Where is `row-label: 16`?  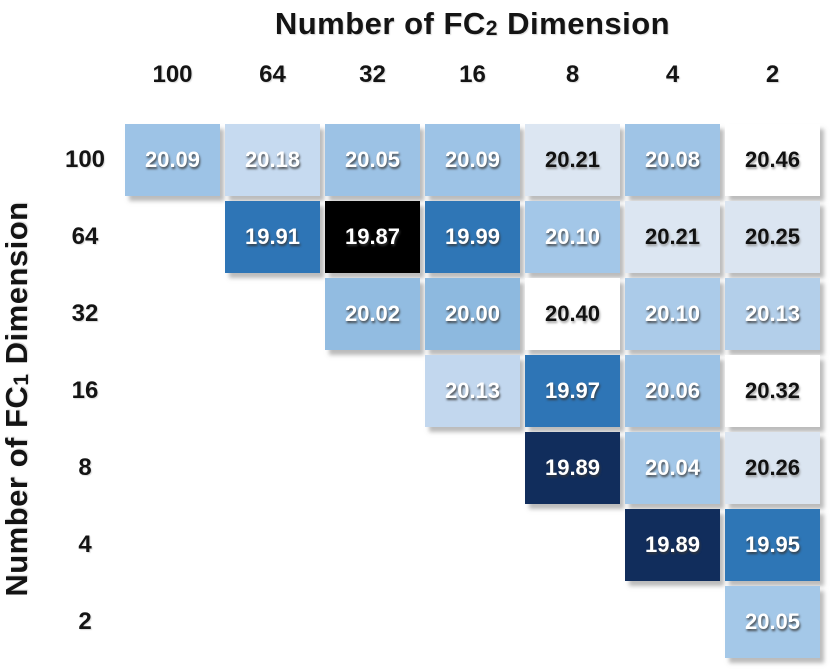
row-label: 16 is located at coordinates (85, 390).